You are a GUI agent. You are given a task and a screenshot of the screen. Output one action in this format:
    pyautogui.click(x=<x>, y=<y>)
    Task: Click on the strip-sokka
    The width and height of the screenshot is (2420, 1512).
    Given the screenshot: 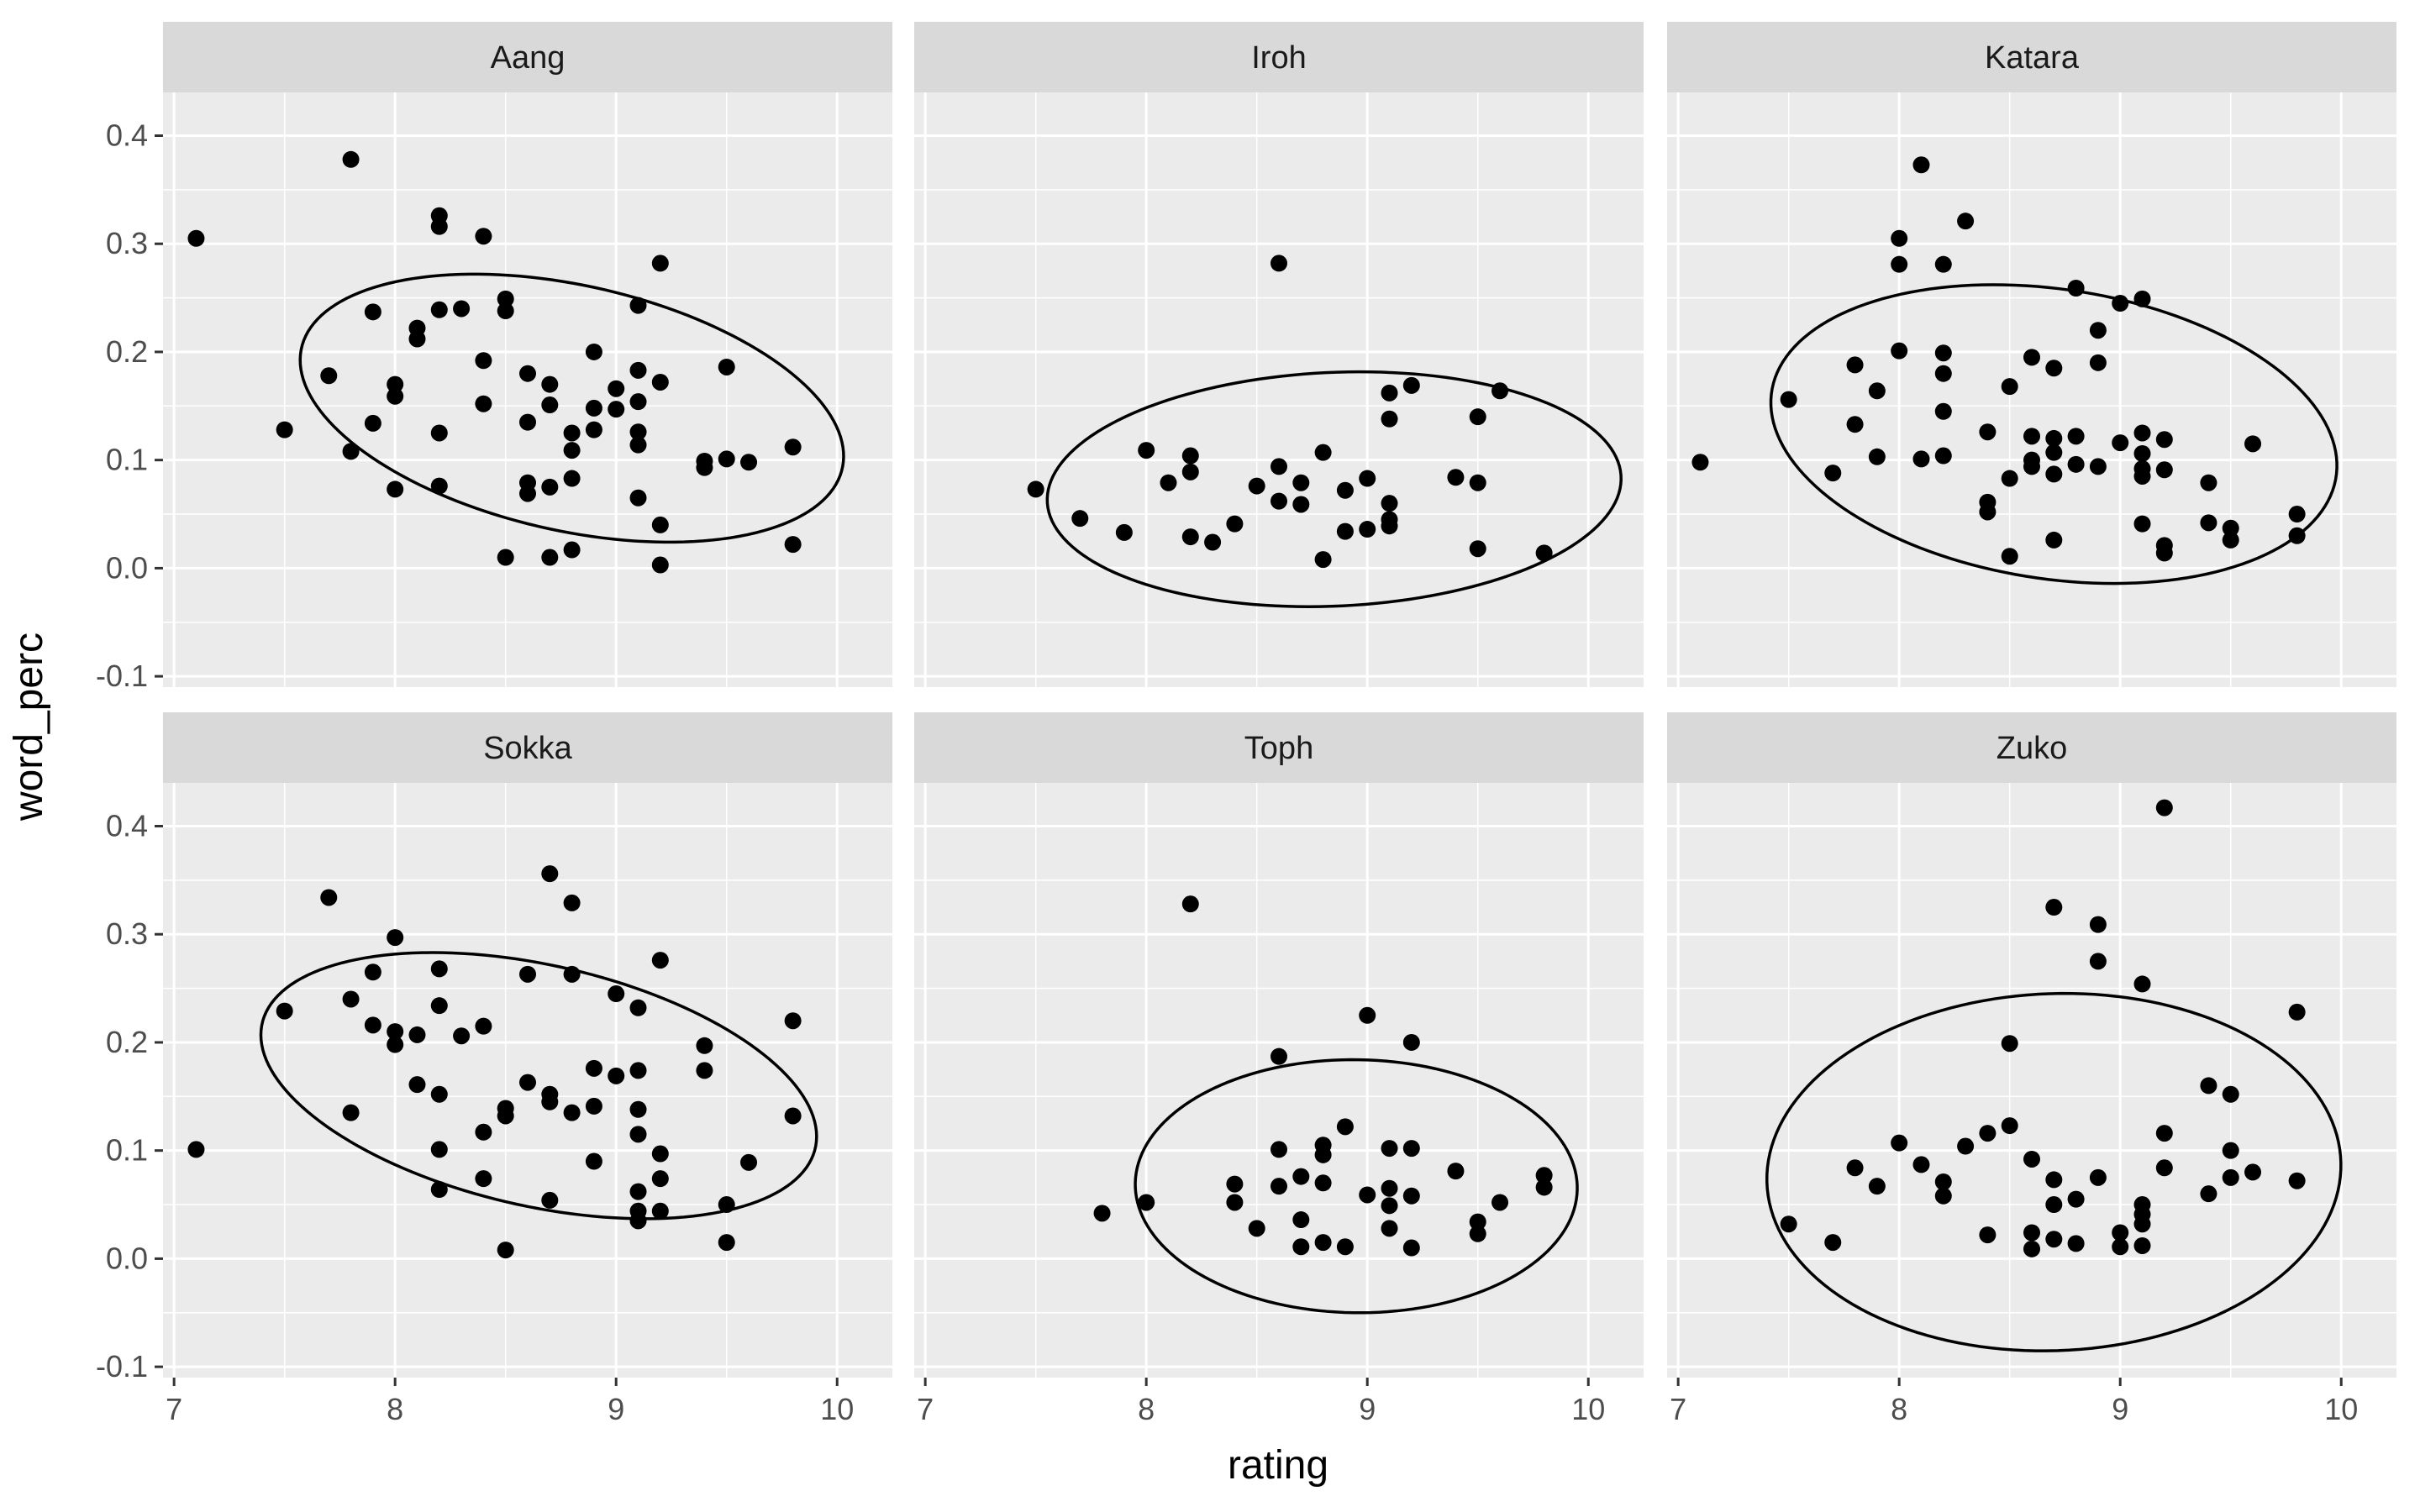 What is the action you would take?
    pyautogui.click(x=527, y=747)
    